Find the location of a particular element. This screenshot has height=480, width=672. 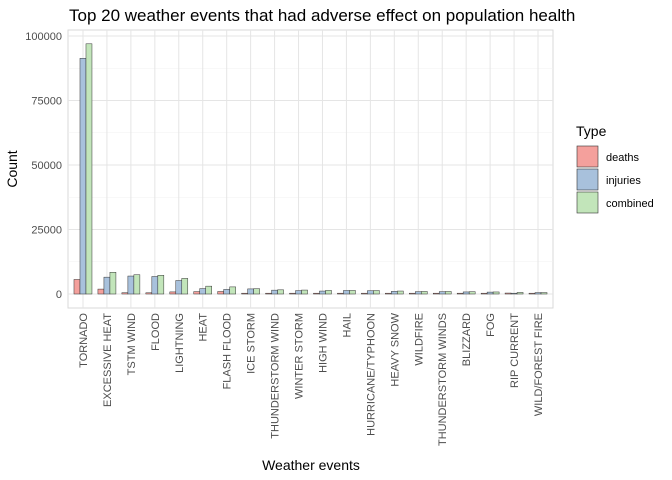

x-tick-label: HURRICANE/TYPHOON is located at coordinates (371, 374).